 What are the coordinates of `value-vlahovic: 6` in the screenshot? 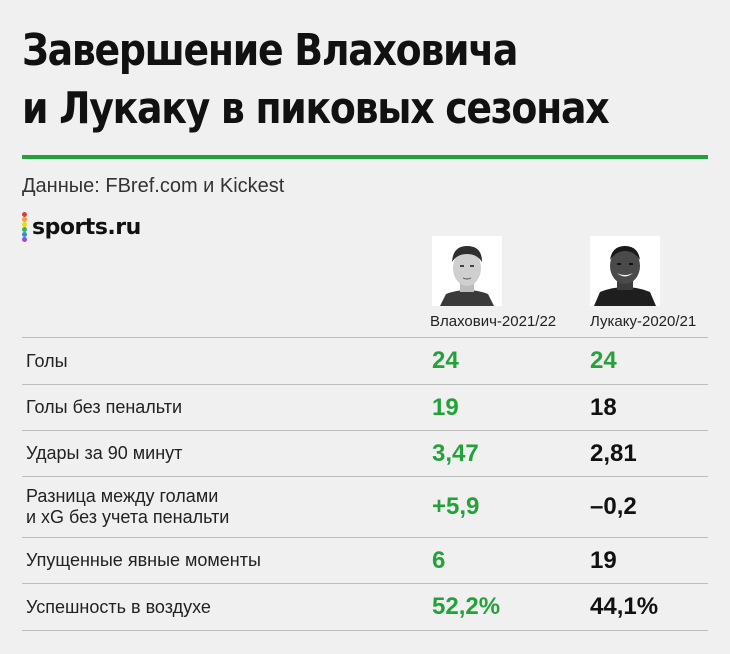 It's located at (439, 560).